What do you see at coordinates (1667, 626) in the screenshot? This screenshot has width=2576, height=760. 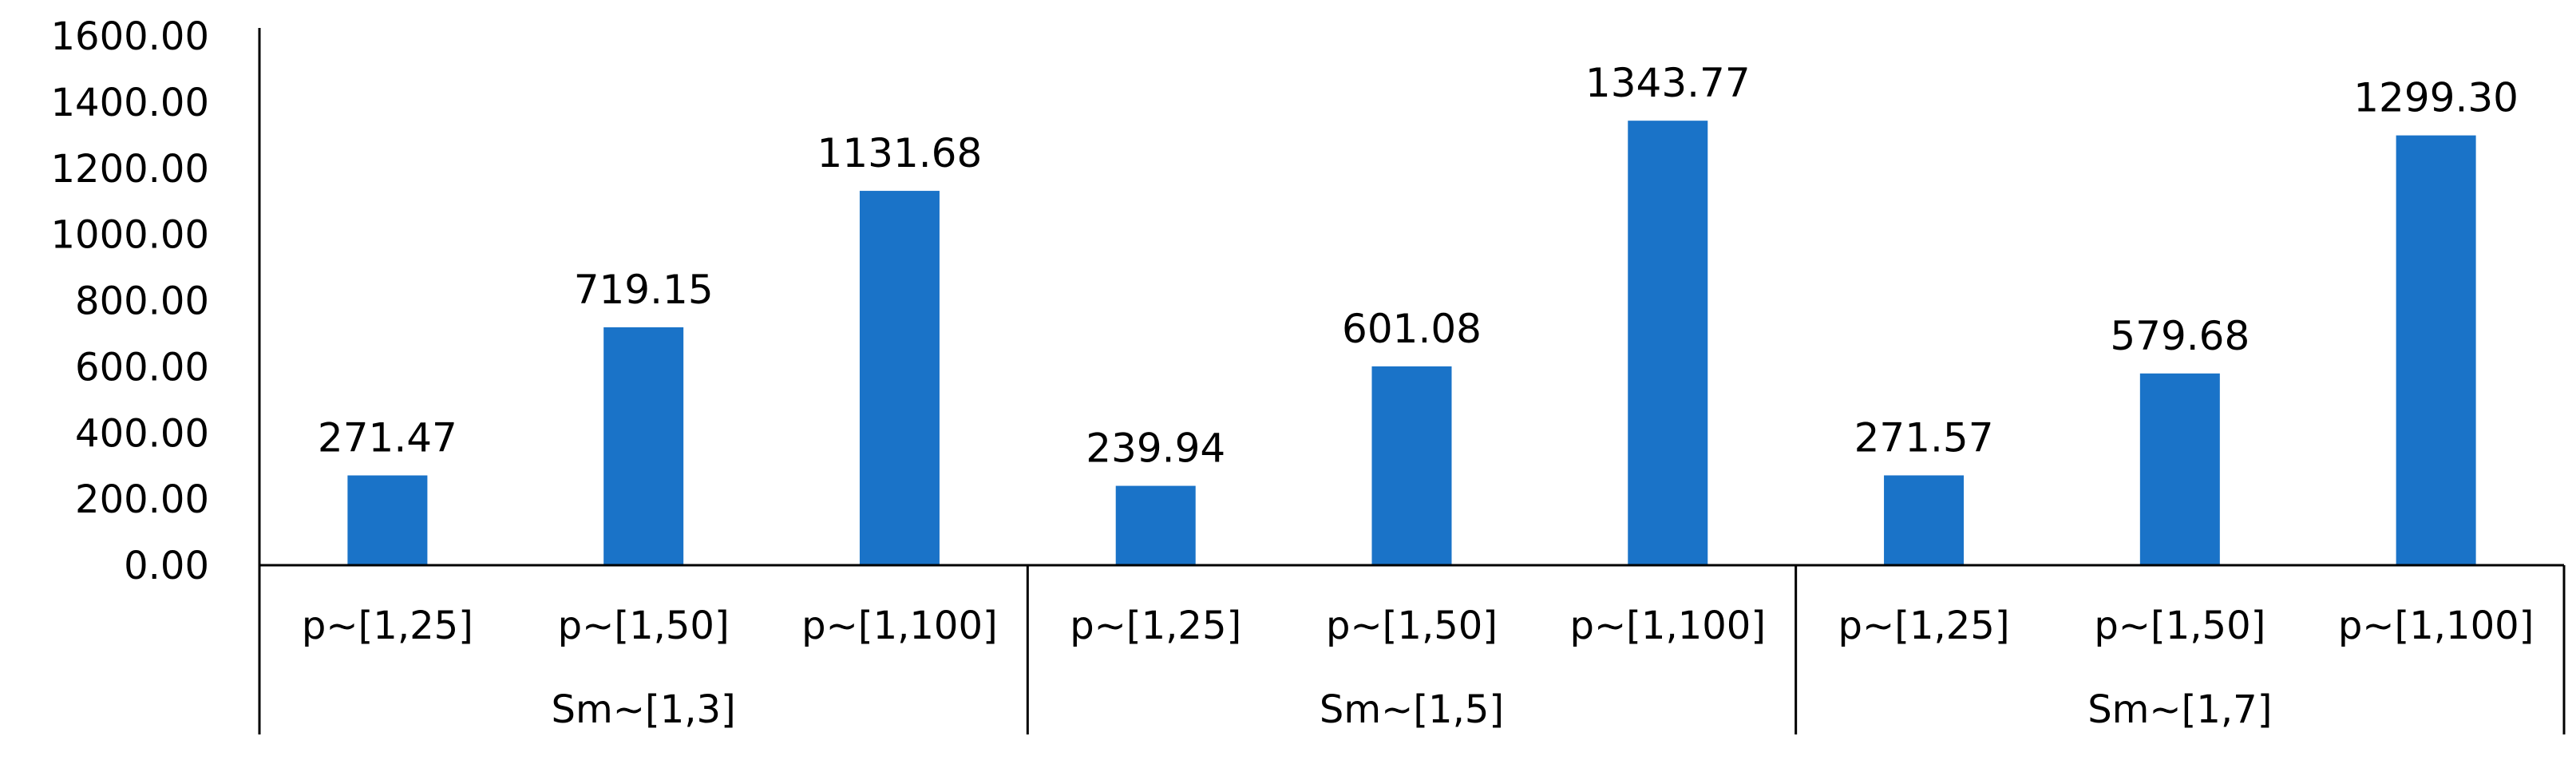 I see `category-label-1-2: p~[1,100]` at bounding box center [1667, 626].